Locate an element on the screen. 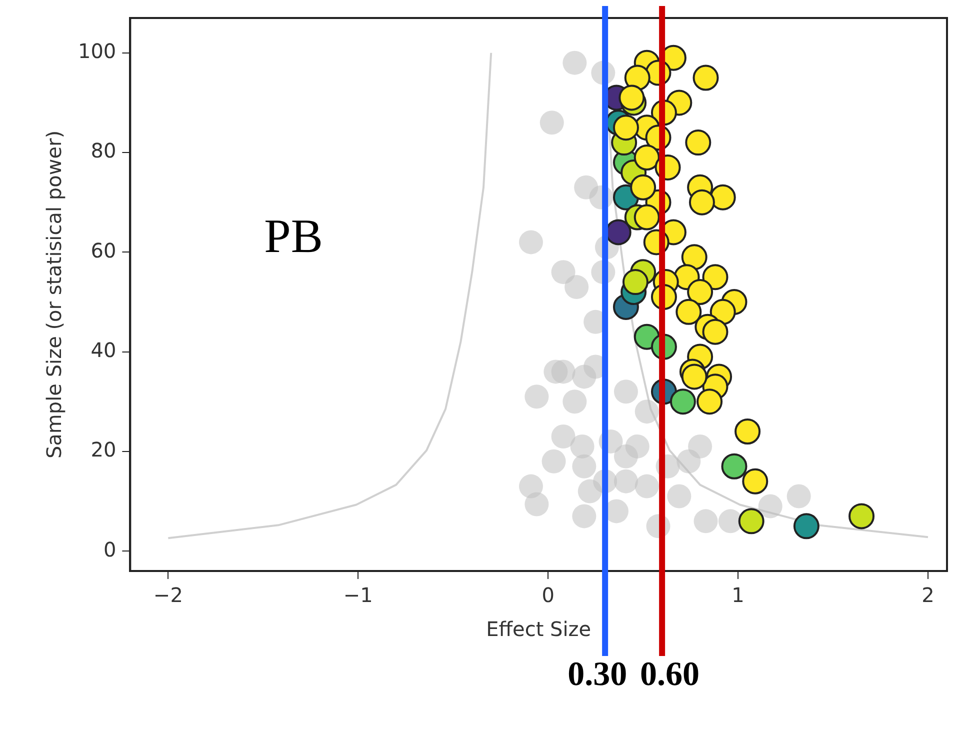 This screenshot has height=747, width=975. y-tick-label: 60 is located at coordinates (103, 250).